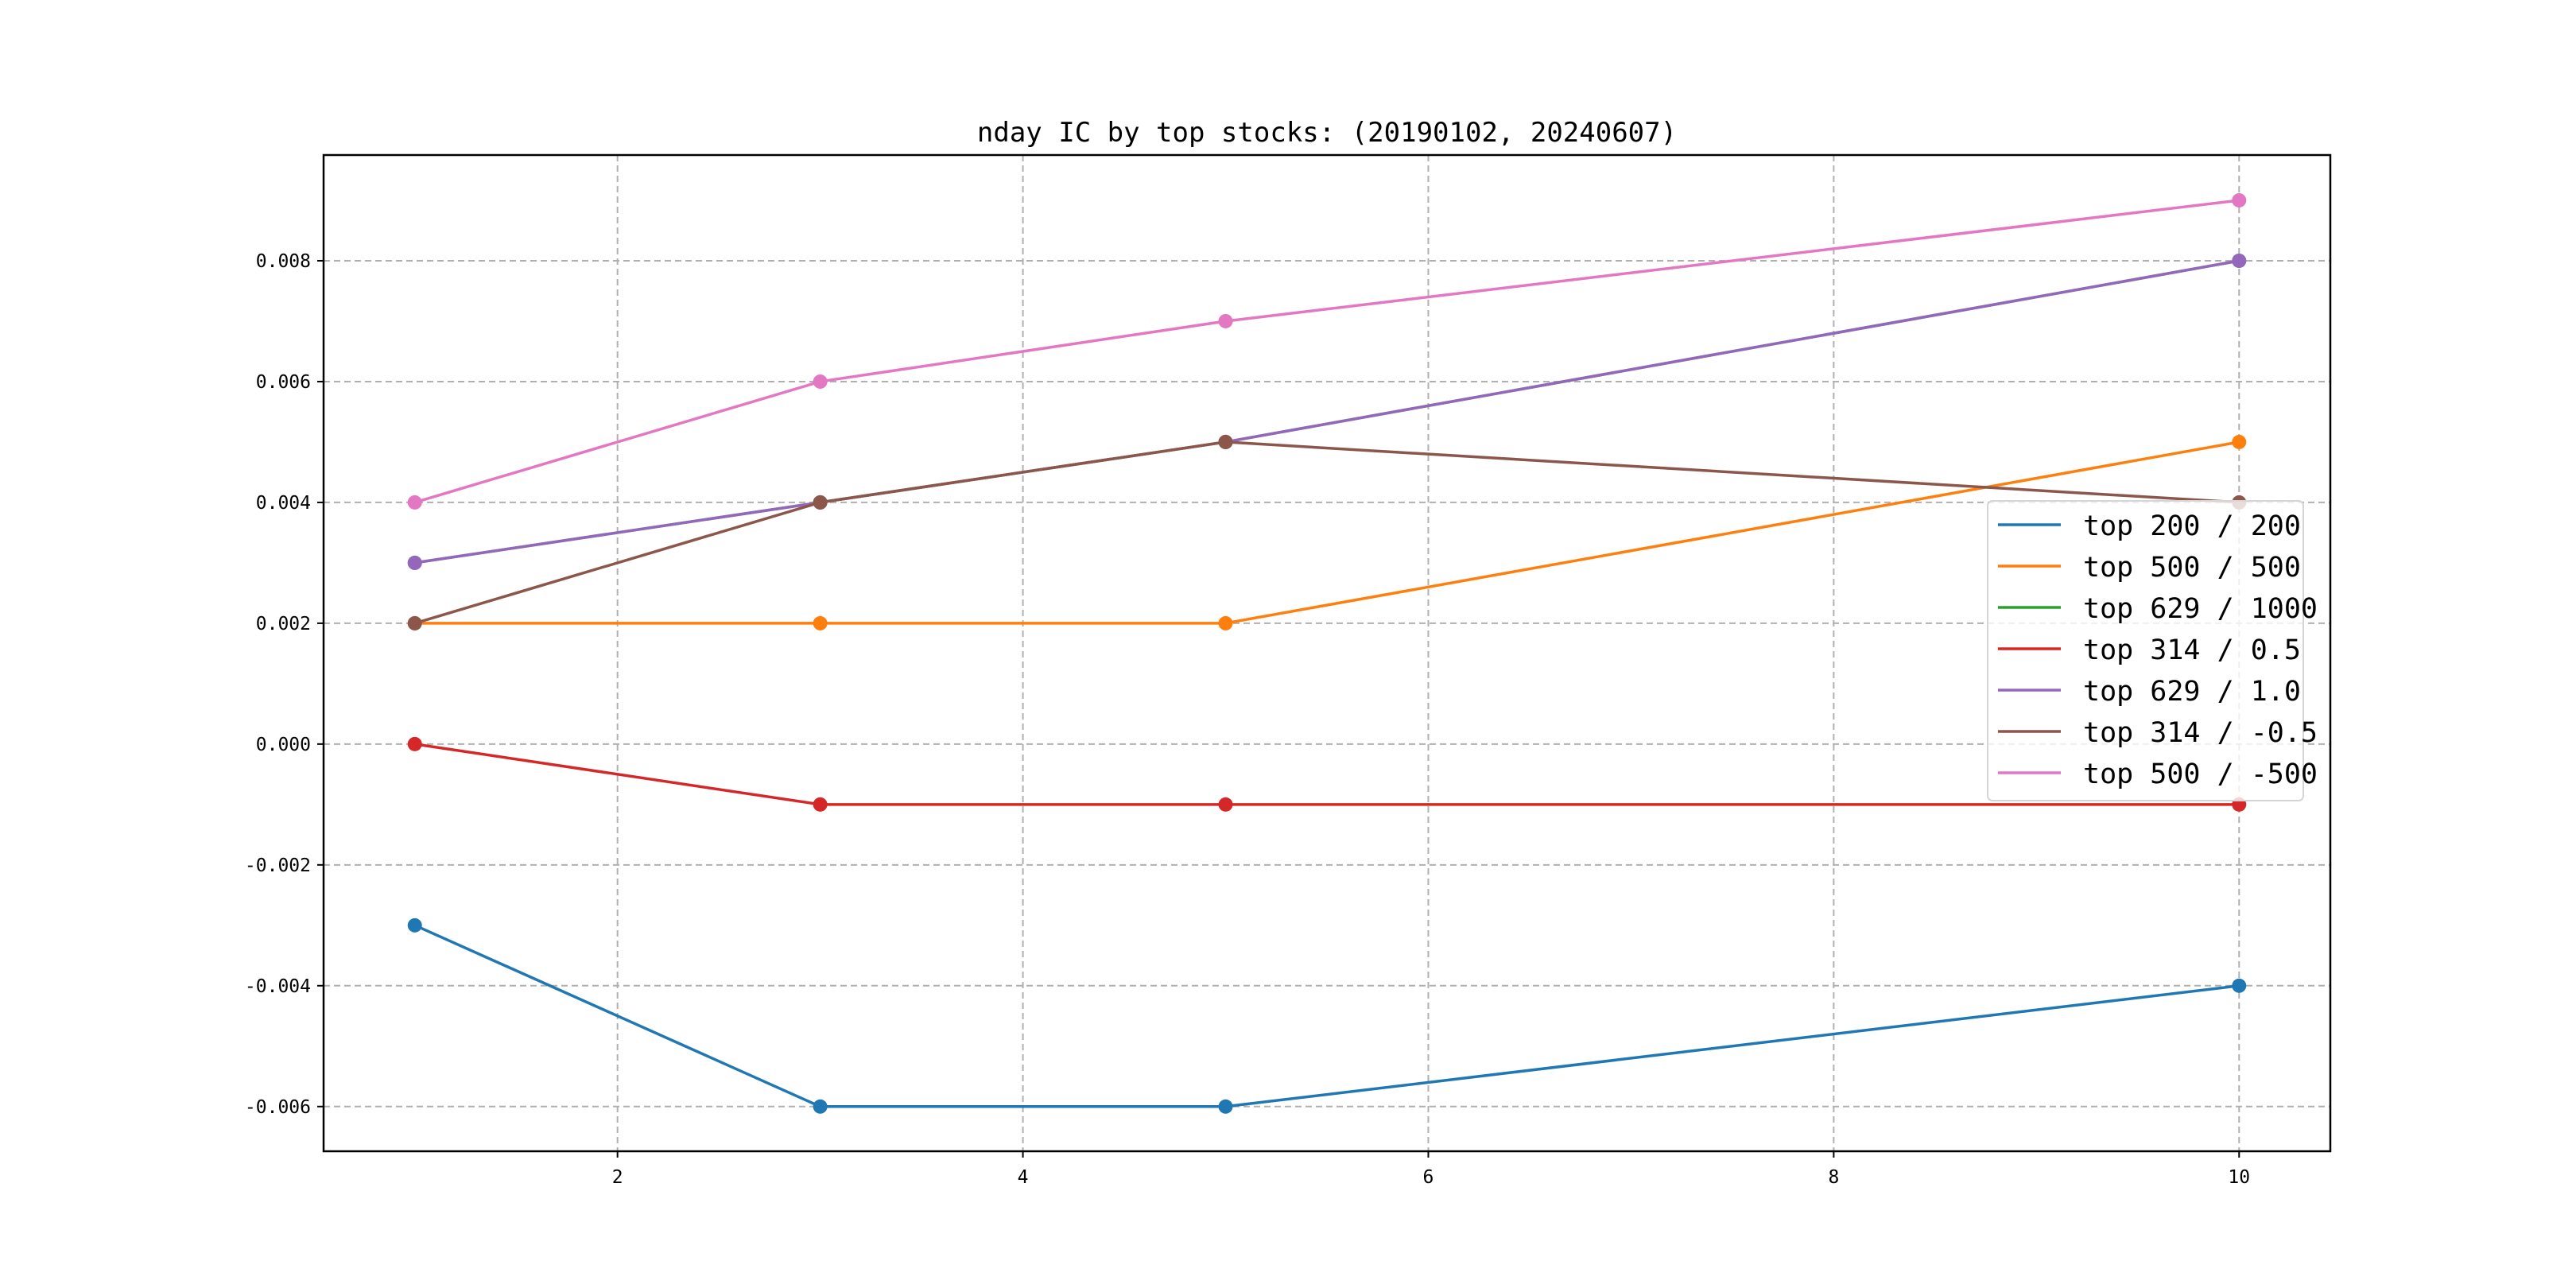  What do you see at coordinates (278, 1107) in the screenshot?
I see `y-tick-label: -0.006` at bounding box center [278, 1107].